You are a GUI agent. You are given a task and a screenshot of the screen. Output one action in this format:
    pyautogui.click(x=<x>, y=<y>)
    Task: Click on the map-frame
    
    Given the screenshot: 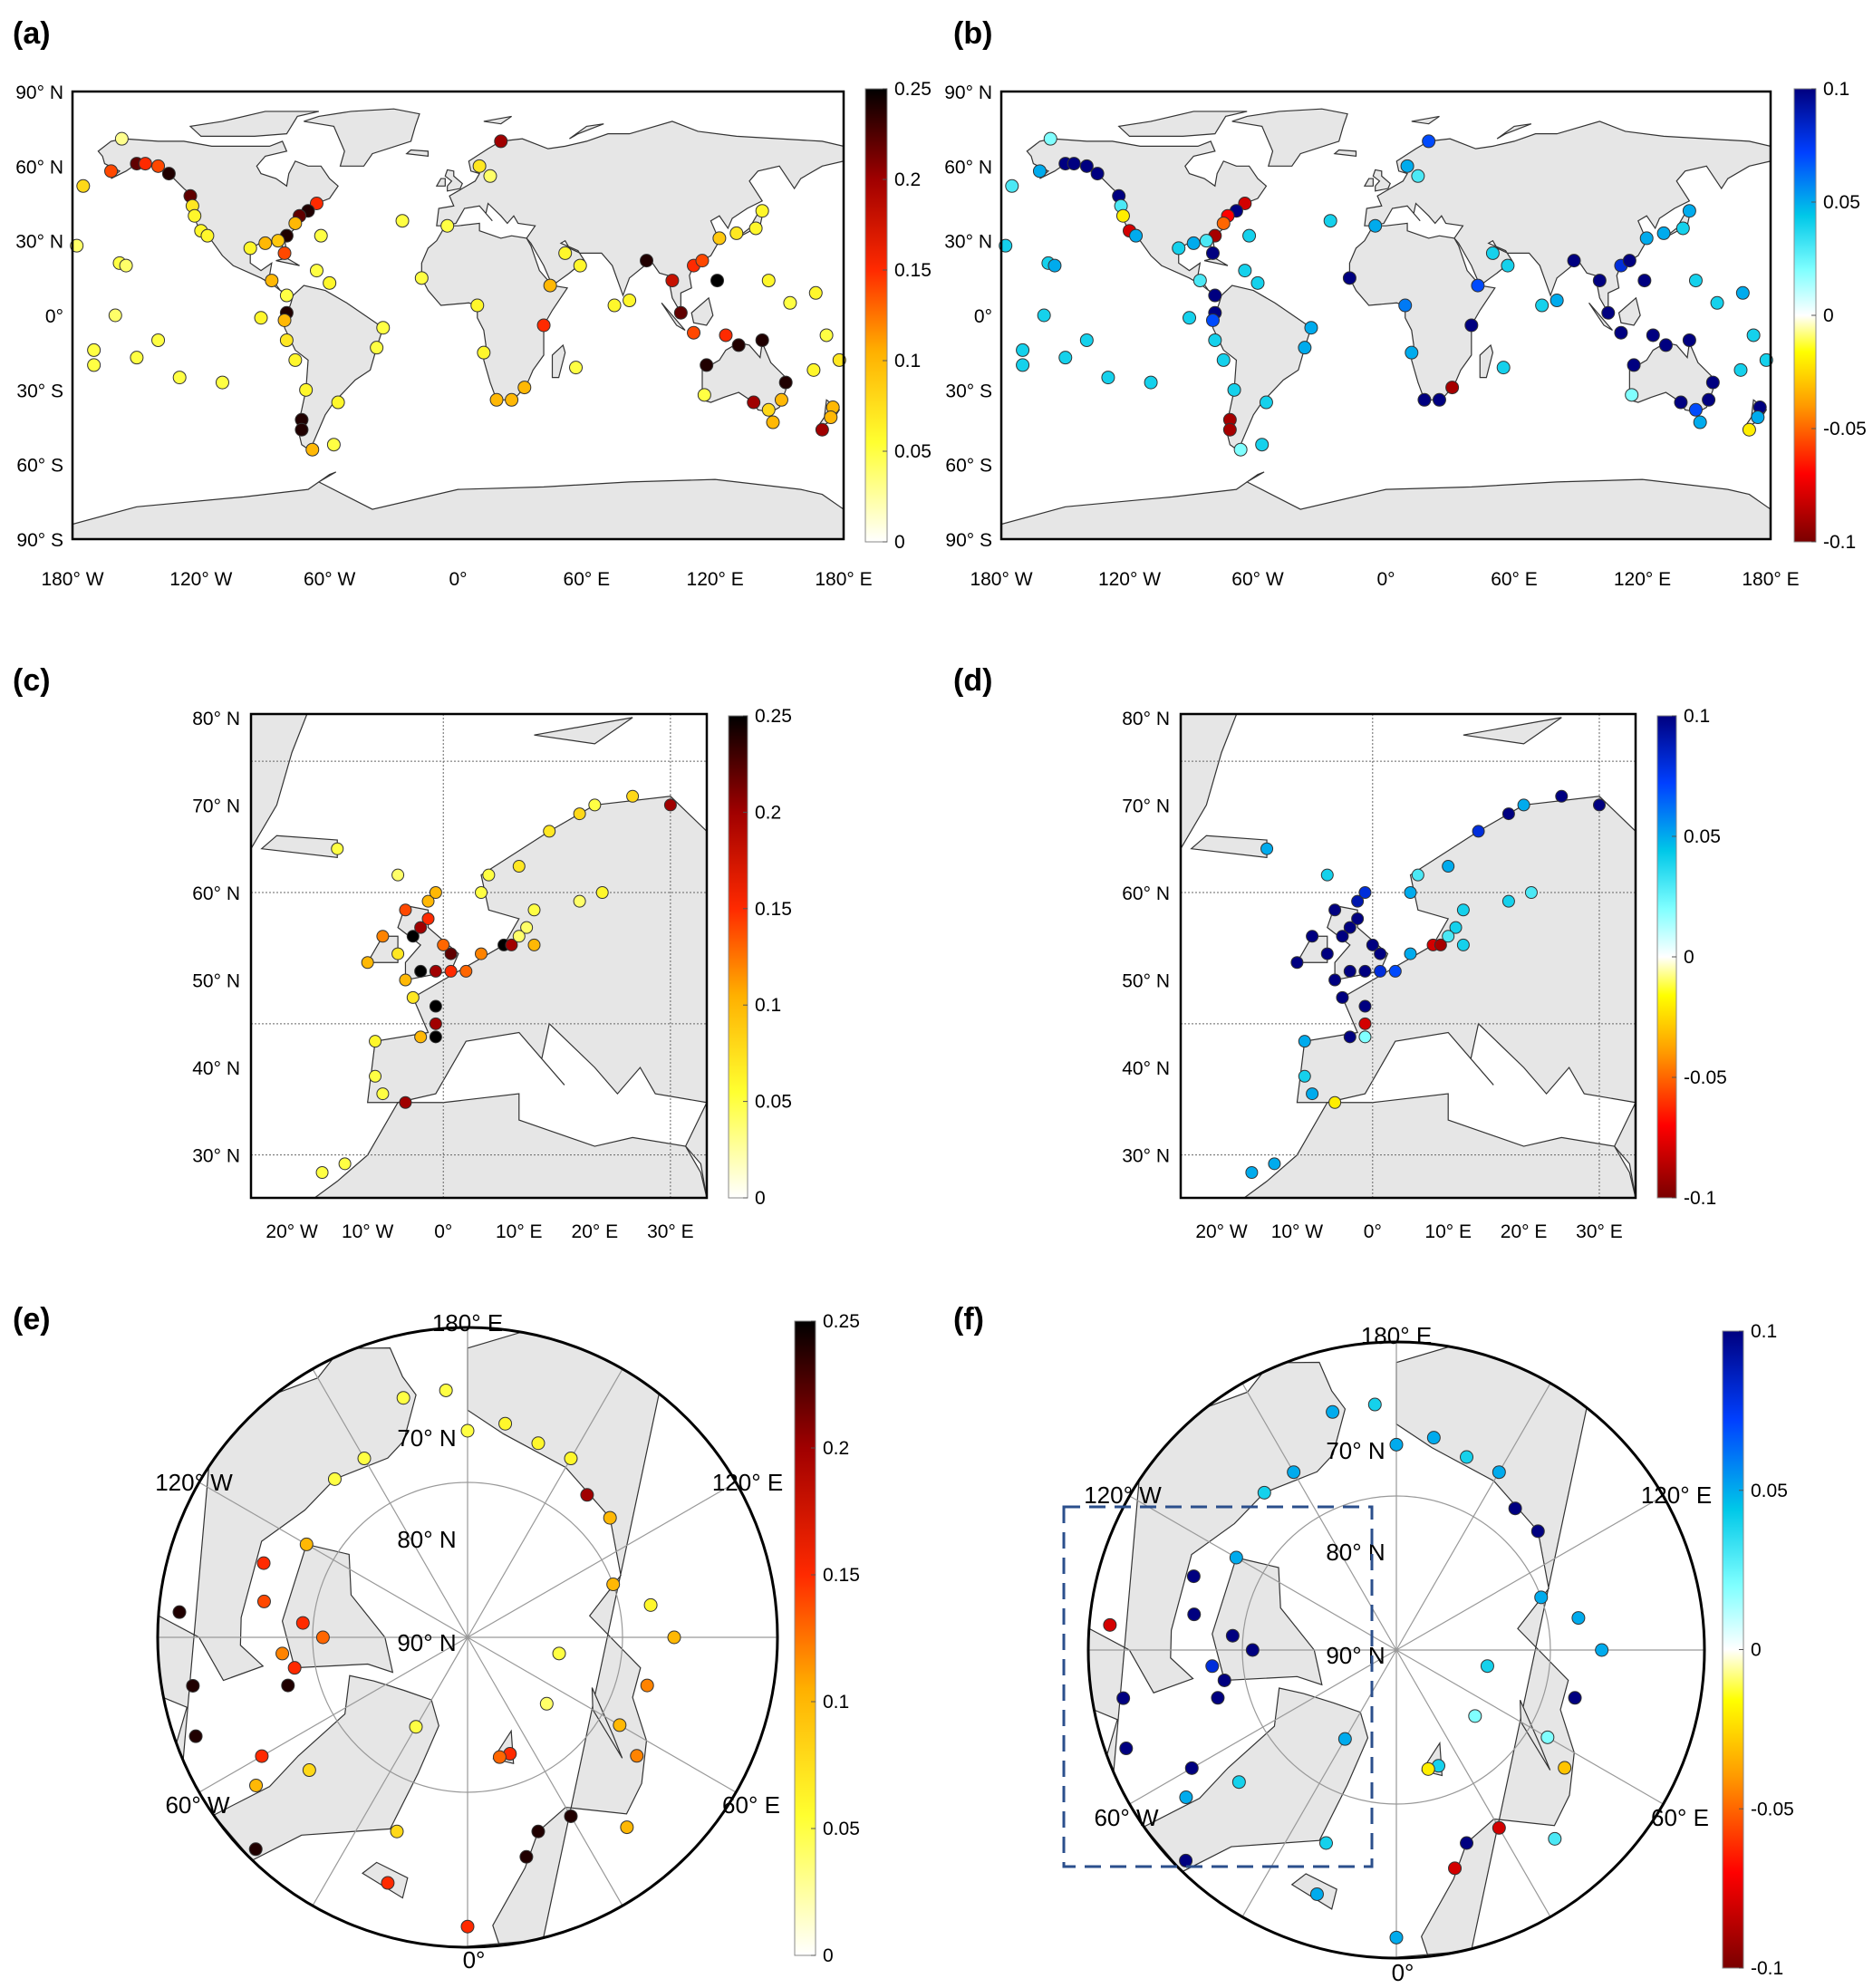 What is the action you would take?
    pyautogui.click(x=1386, y=315)
    